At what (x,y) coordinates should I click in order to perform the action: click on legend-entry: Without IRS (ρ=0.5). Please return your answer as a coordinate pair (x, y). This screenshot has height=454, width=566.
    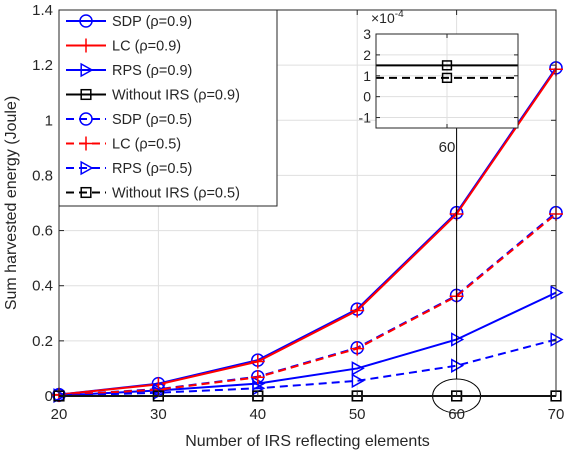
    Looking at the image, I should click on (153, 194).